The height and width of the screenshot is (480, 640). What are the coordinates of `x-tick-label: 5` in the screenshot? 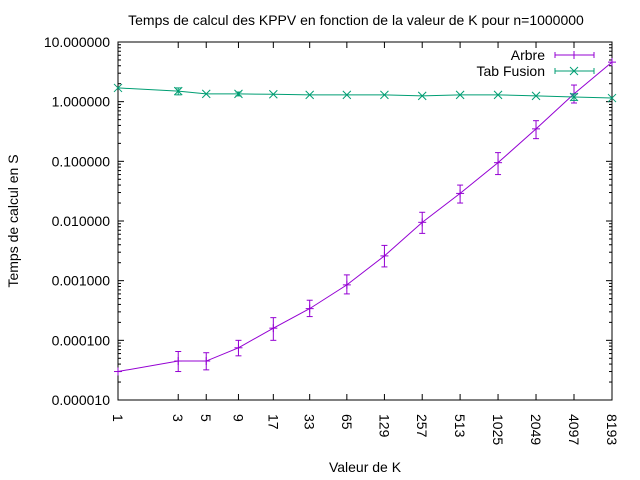 It's located at (206, 418).